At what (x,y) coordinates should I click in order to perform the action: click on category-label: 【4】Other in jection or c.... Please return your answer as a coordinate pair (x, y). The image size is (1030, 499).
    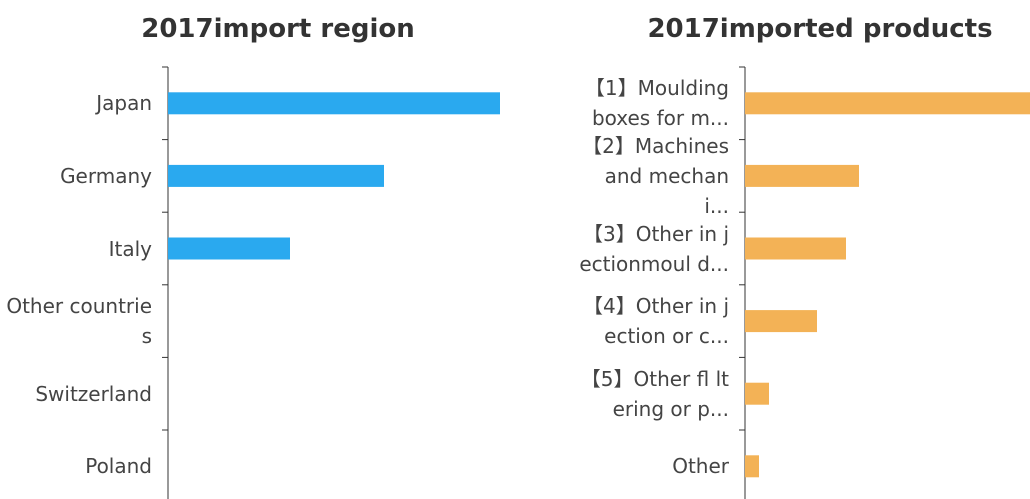
    Looking at the image, I should click on (655, 321).